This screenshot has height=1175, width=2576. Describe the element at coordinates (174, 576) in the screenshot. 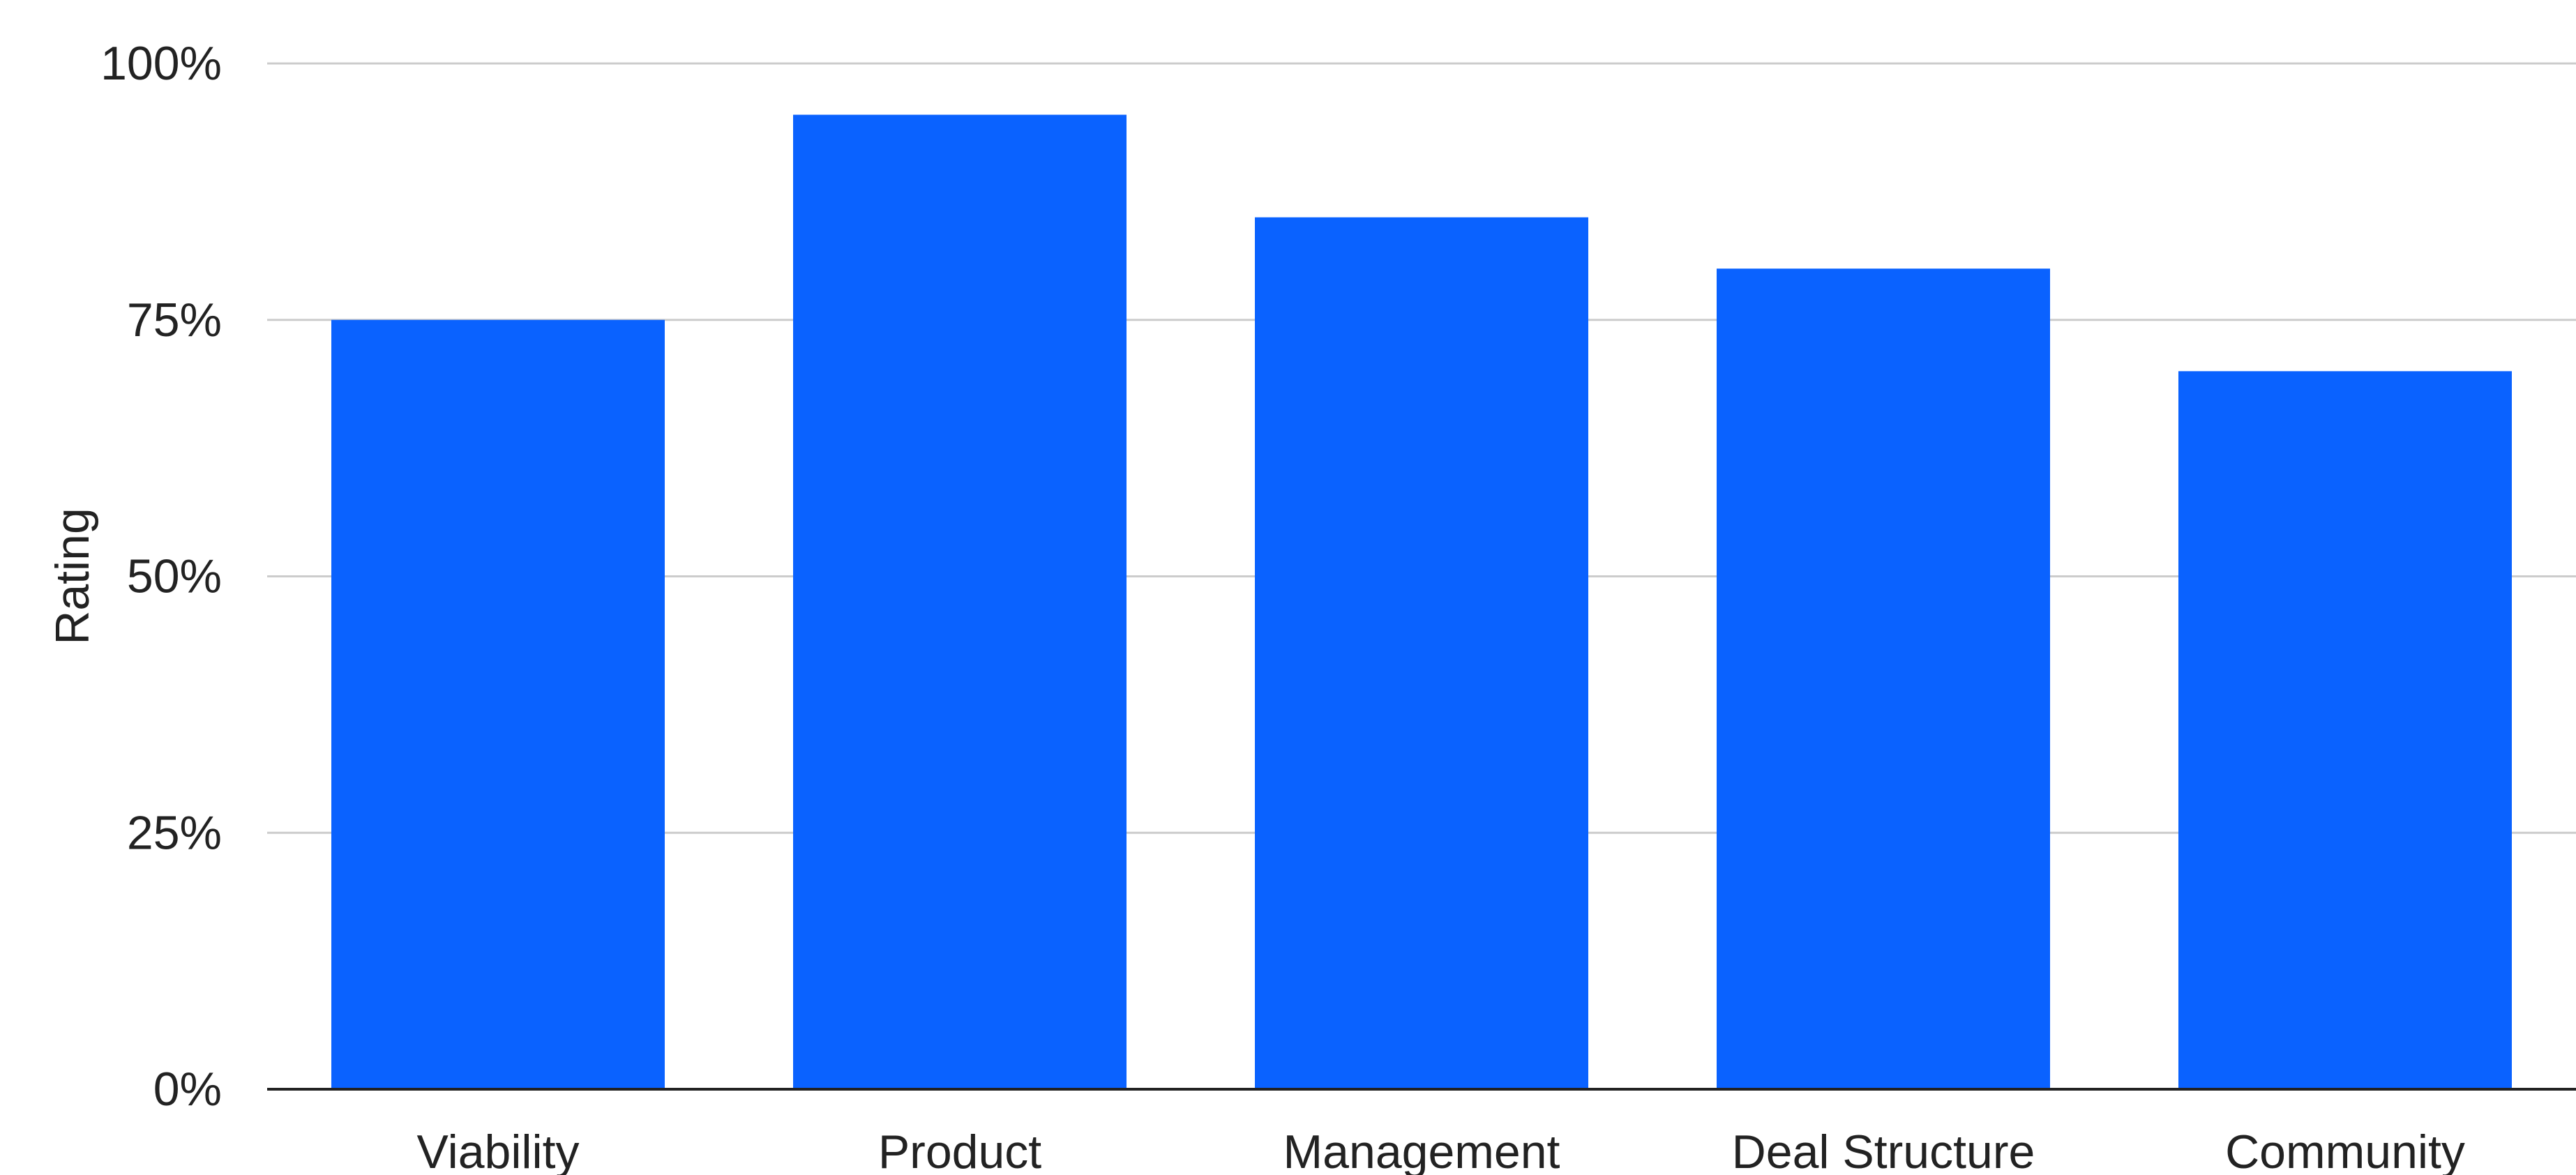

I see `y-tick-label: 50%` at that location.